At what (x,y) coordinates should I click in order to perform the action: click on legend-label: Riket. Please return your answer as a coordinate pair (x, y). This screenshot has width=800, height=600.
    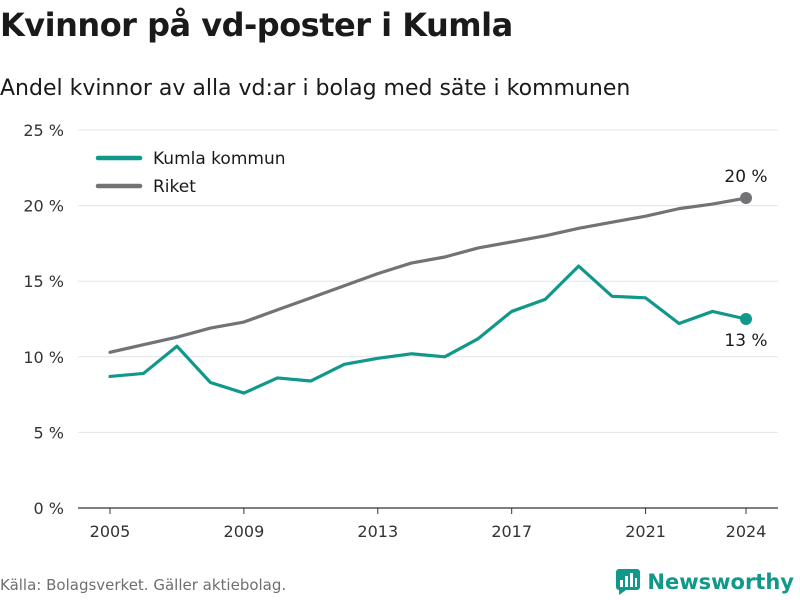
    Looking at the image, I should click on (174, 187).